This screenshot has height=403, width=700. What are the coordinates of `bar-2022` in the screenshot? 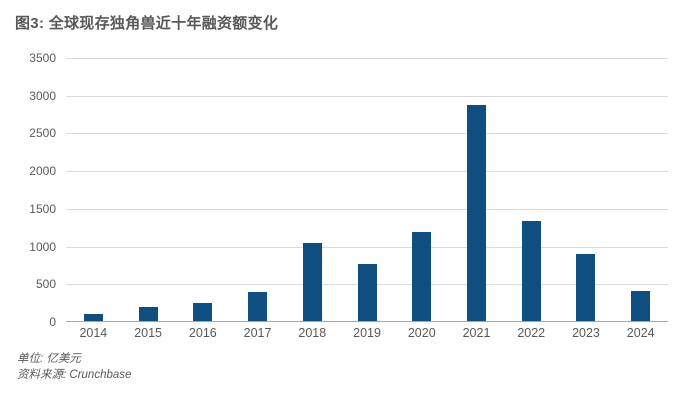 It's located at (531, 270).